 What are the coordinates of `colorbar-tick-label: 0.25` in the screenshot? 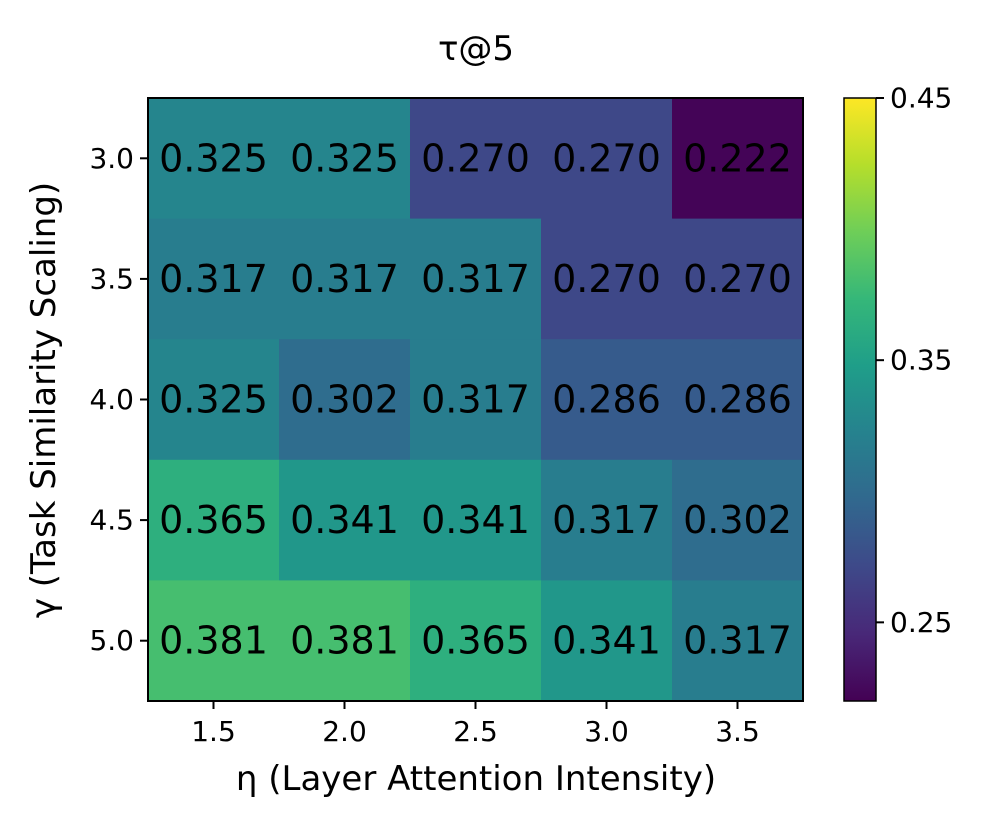 It's located at (921, 622).